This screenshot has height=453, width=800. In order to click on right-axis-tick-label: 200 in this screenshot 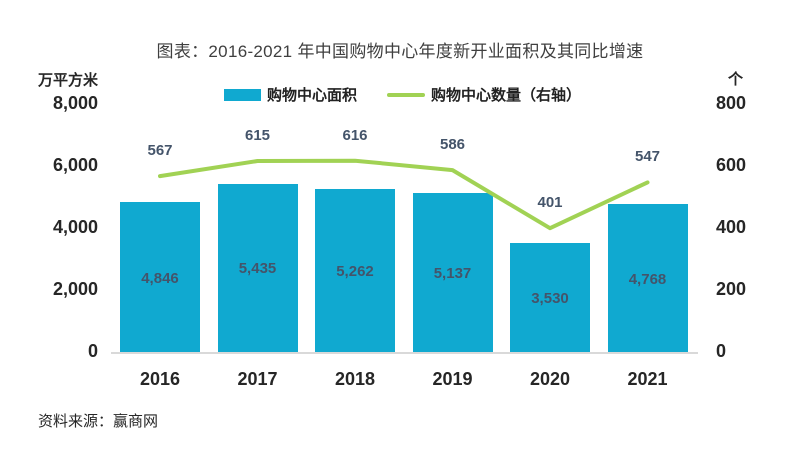, I will do `click(731, 289)`.